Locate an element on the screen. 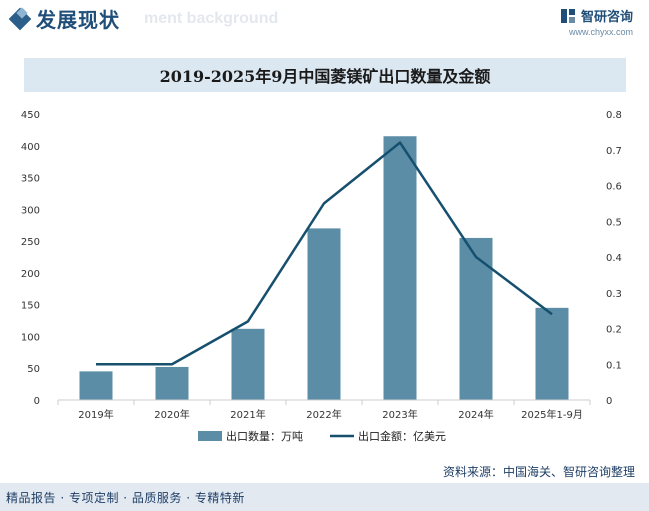  right-tick-label: 0.4 is located at coordinates (614, 258).